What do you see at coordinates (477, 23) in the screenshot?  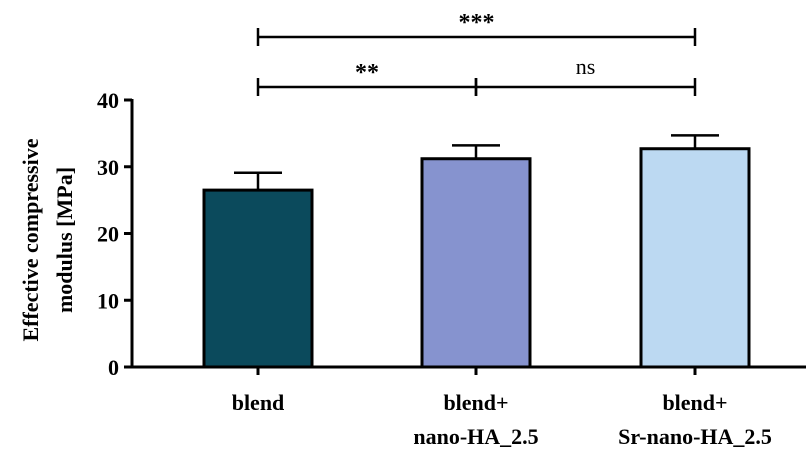 I see `significance-label: ***` at bounding box center [477, 23].